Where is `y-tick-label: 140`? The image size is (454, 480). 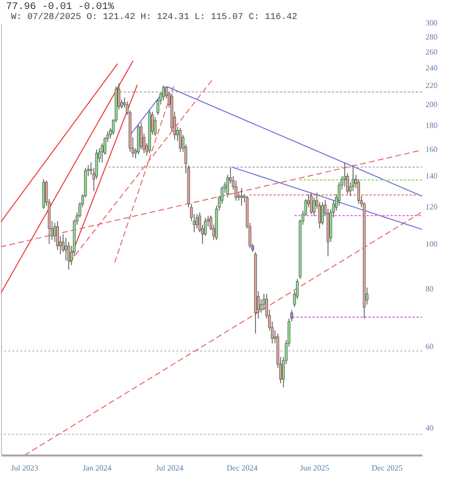 y-tick-label: 140 is located at coordinates (432, 176).